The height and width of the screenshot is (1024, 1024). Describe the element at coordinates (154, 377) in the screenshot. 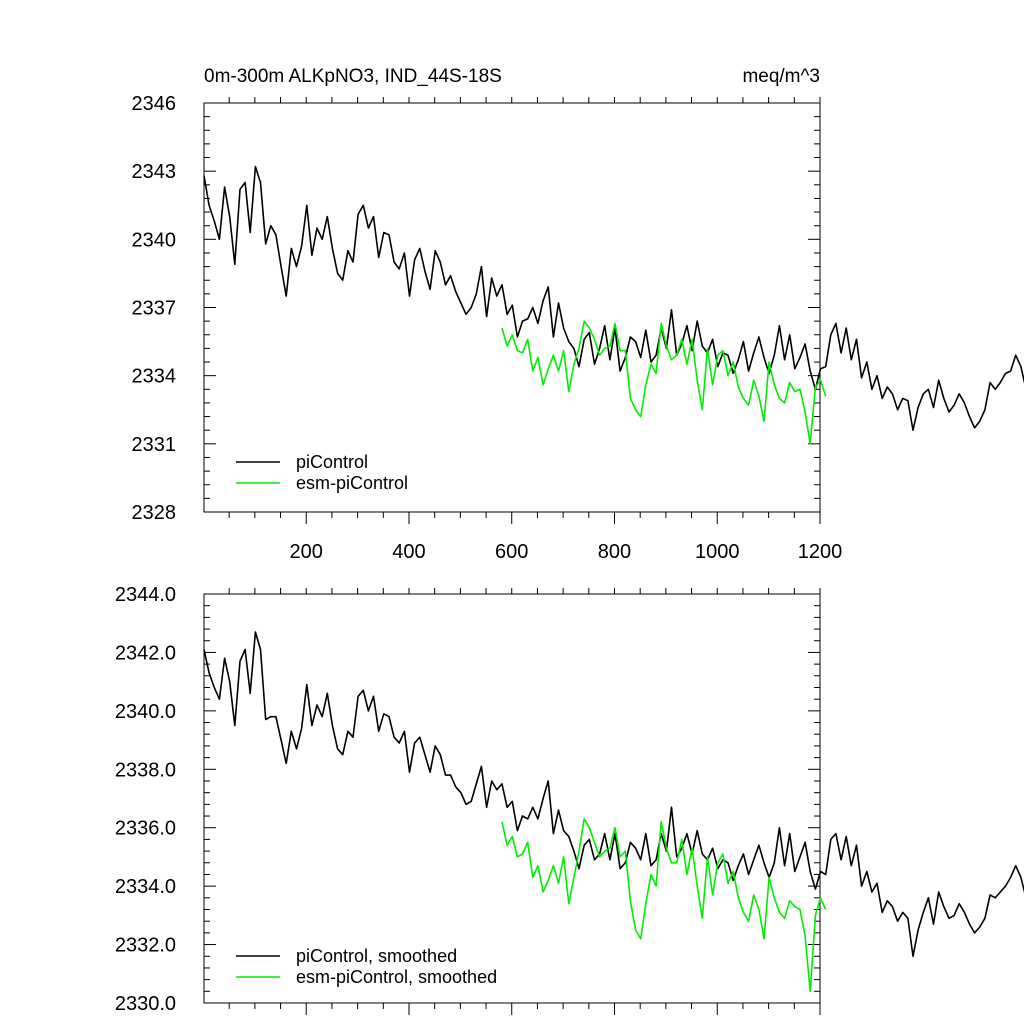

I see `y-tick-label: 2334` at that location.